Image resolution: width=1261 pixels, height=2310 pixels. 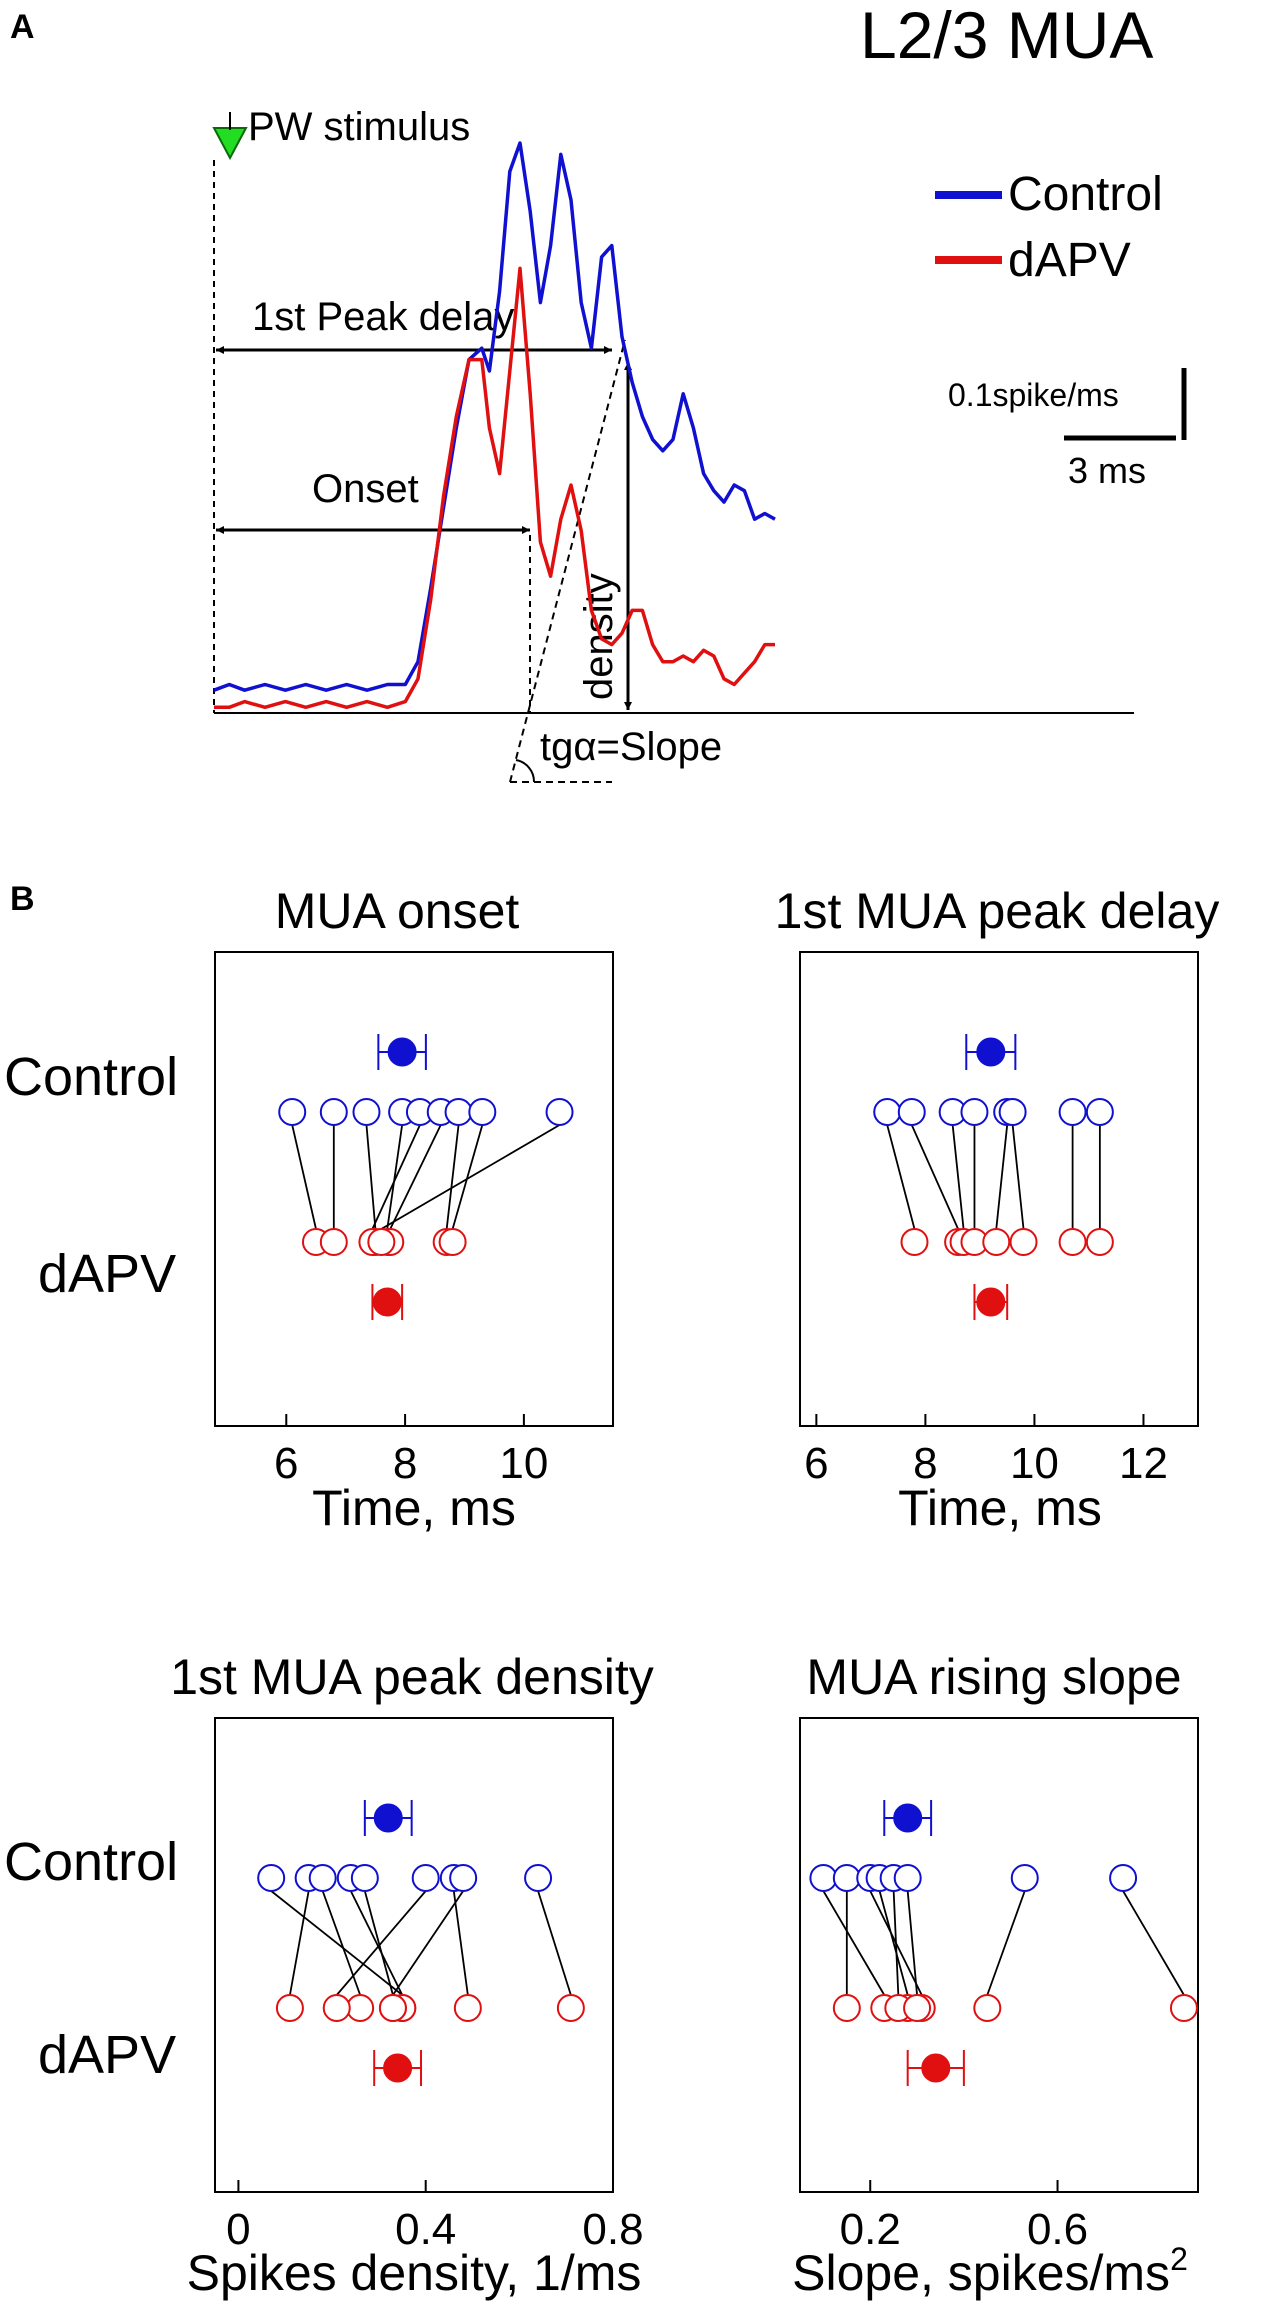 I want to click on x-tick-label: 0.6, so click(x=1057, y=2229).